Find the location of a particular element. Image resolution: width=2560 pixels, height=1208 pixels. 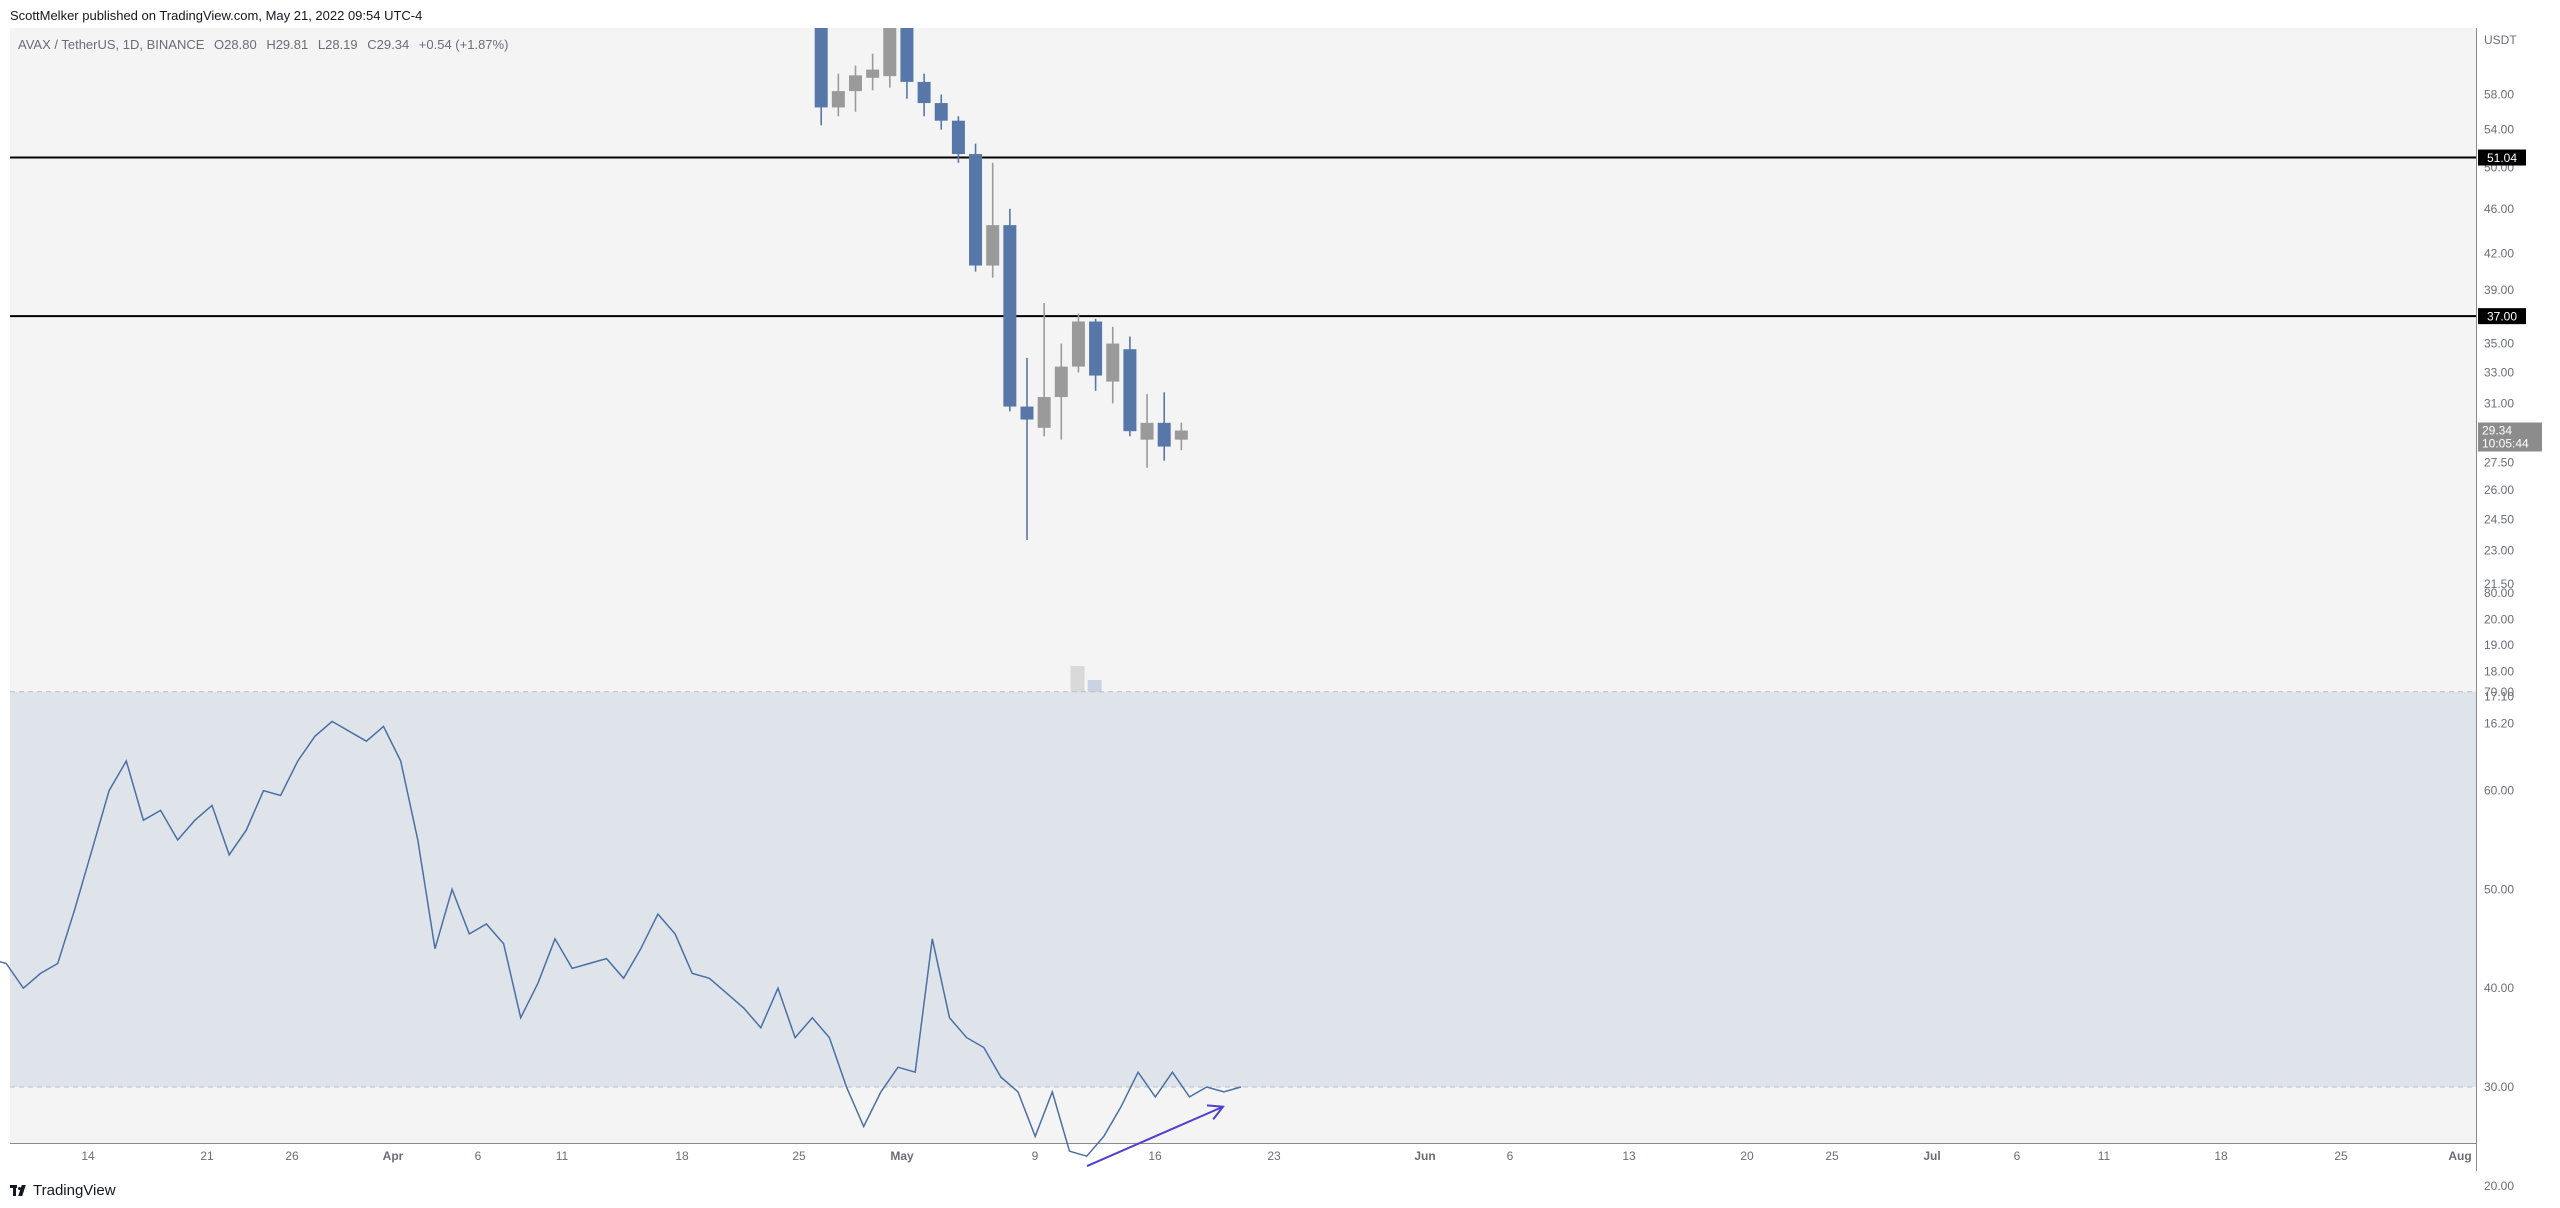

time-tick-label: Jul is located at coordinates (1931, 1156).